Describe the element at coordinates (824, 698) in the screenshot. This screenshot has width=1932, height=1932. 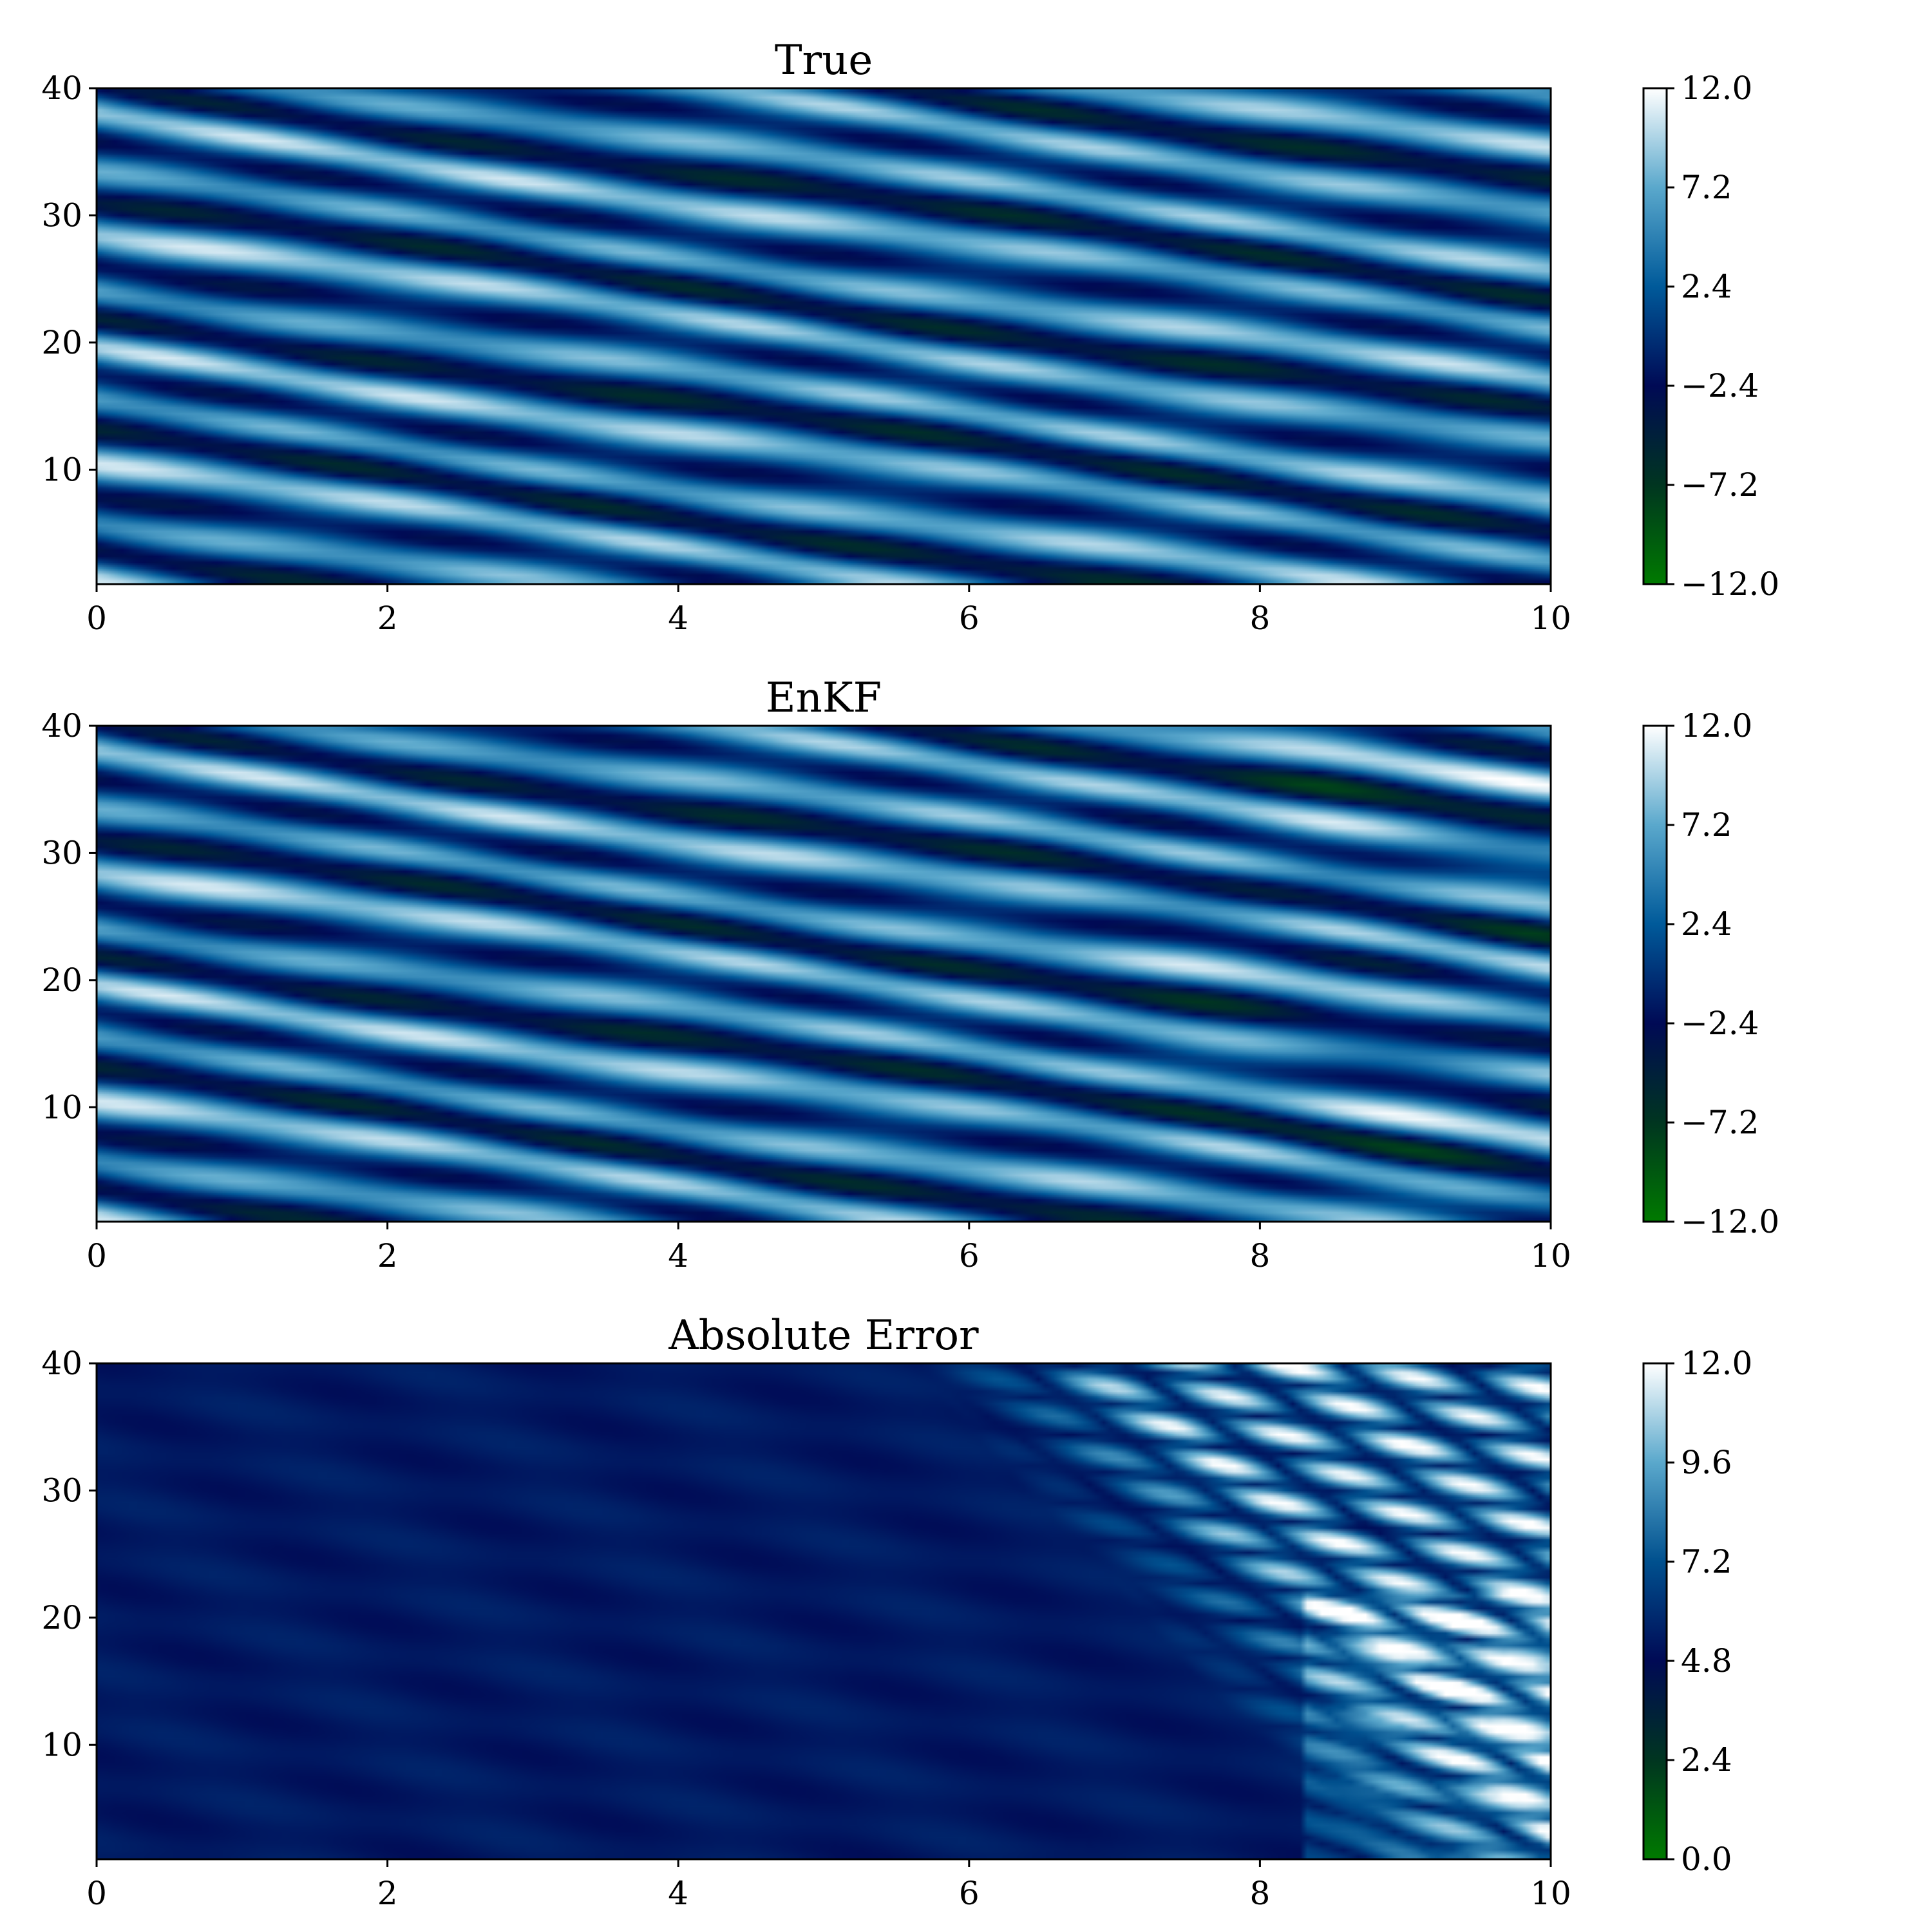
I see `panel-title: EnKF` at that location.